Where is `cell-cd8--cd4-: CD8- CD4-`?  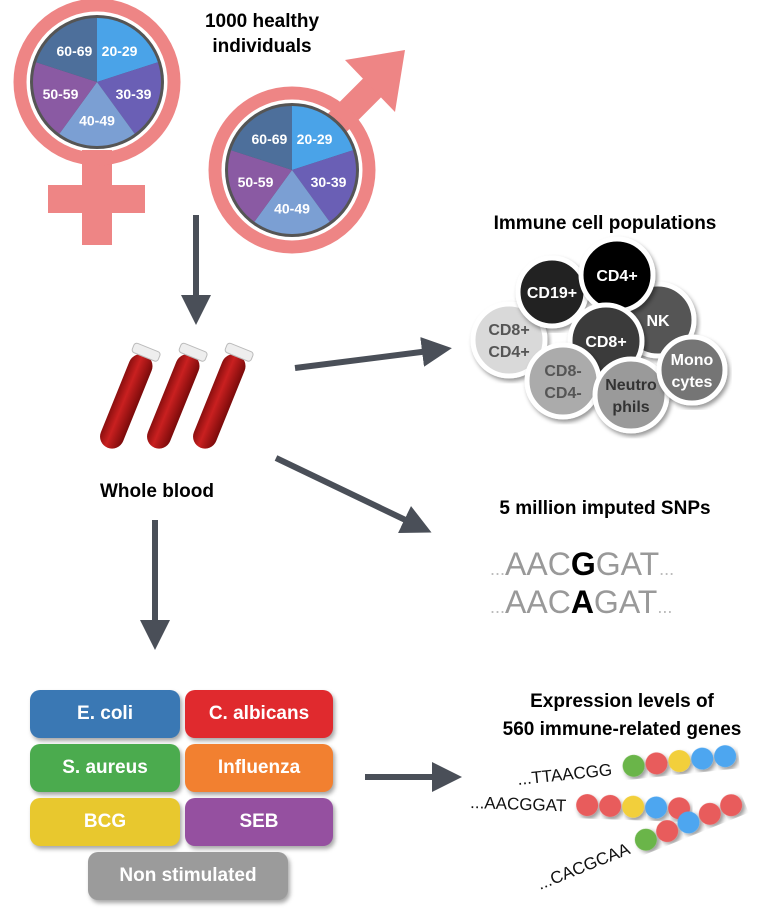
cell-cd8--cd4-: CD8- CD4- is located at coordinates (563, 381).